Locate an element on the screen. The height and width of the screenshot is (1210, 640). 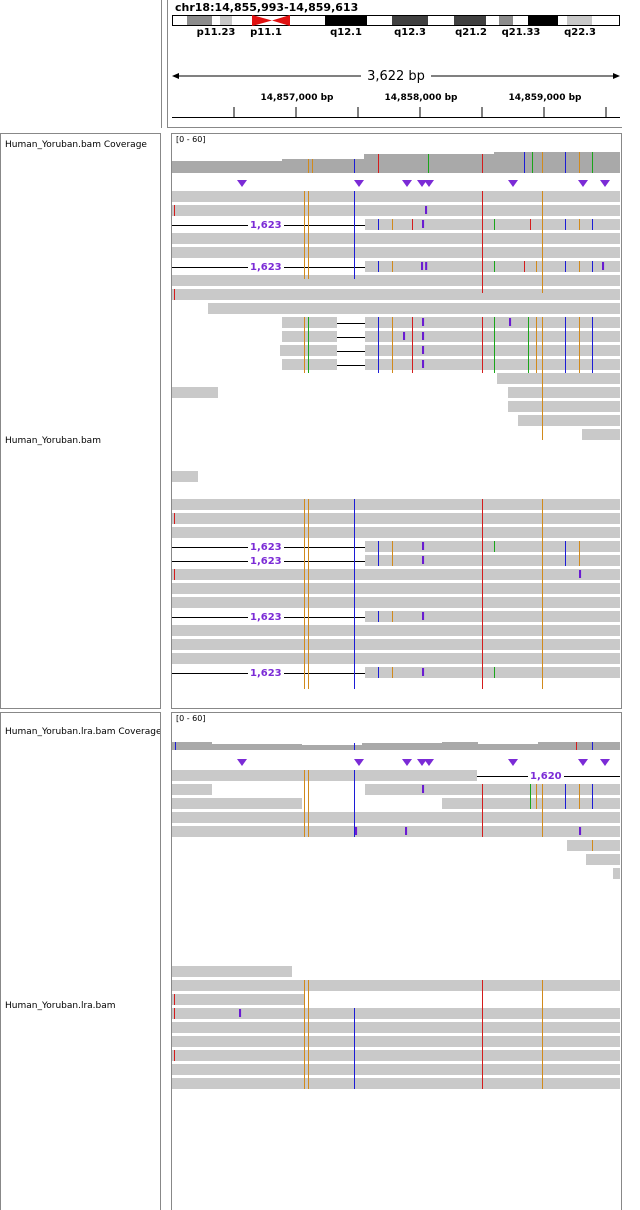
insertion-glyph: II is located at coordinates (424, 266).